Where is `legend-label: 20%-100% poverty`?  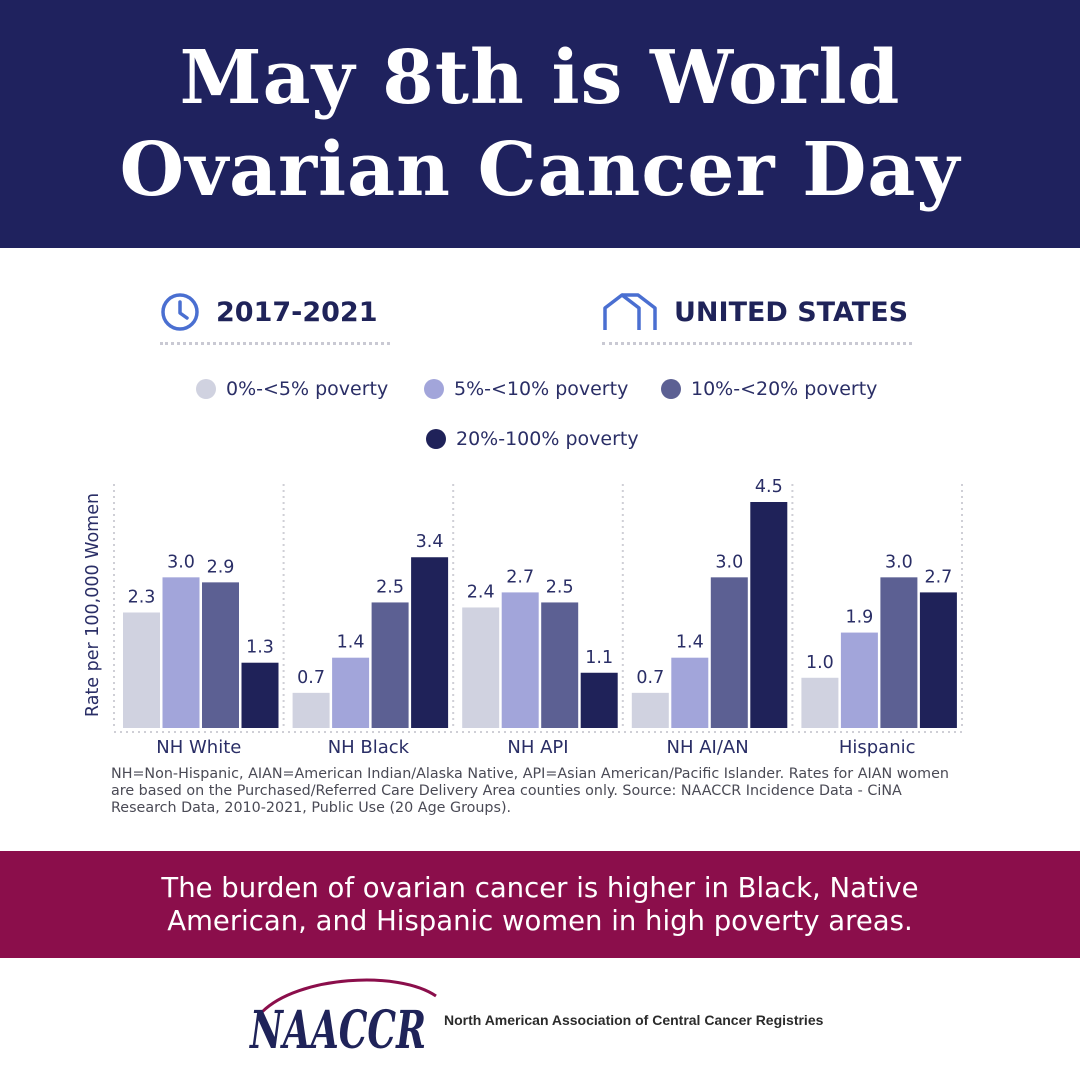 legend-label: 20%-100% poverty is located at coordinates (547, 439).